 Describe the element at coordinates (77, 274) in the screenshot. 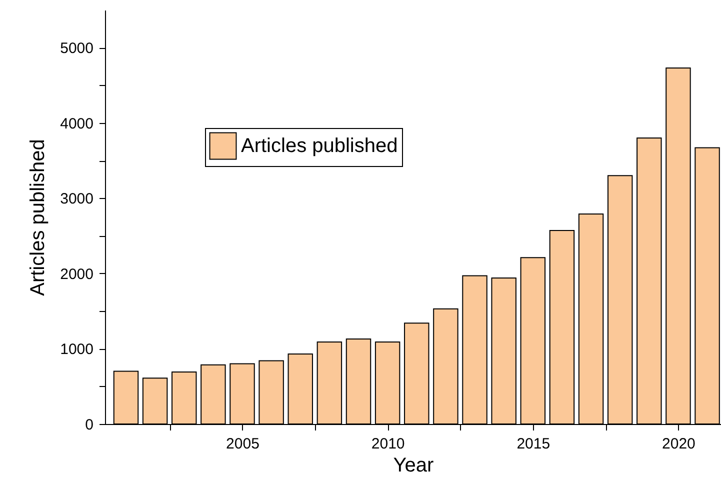

I see `y-tick-label: 2000` at that location.